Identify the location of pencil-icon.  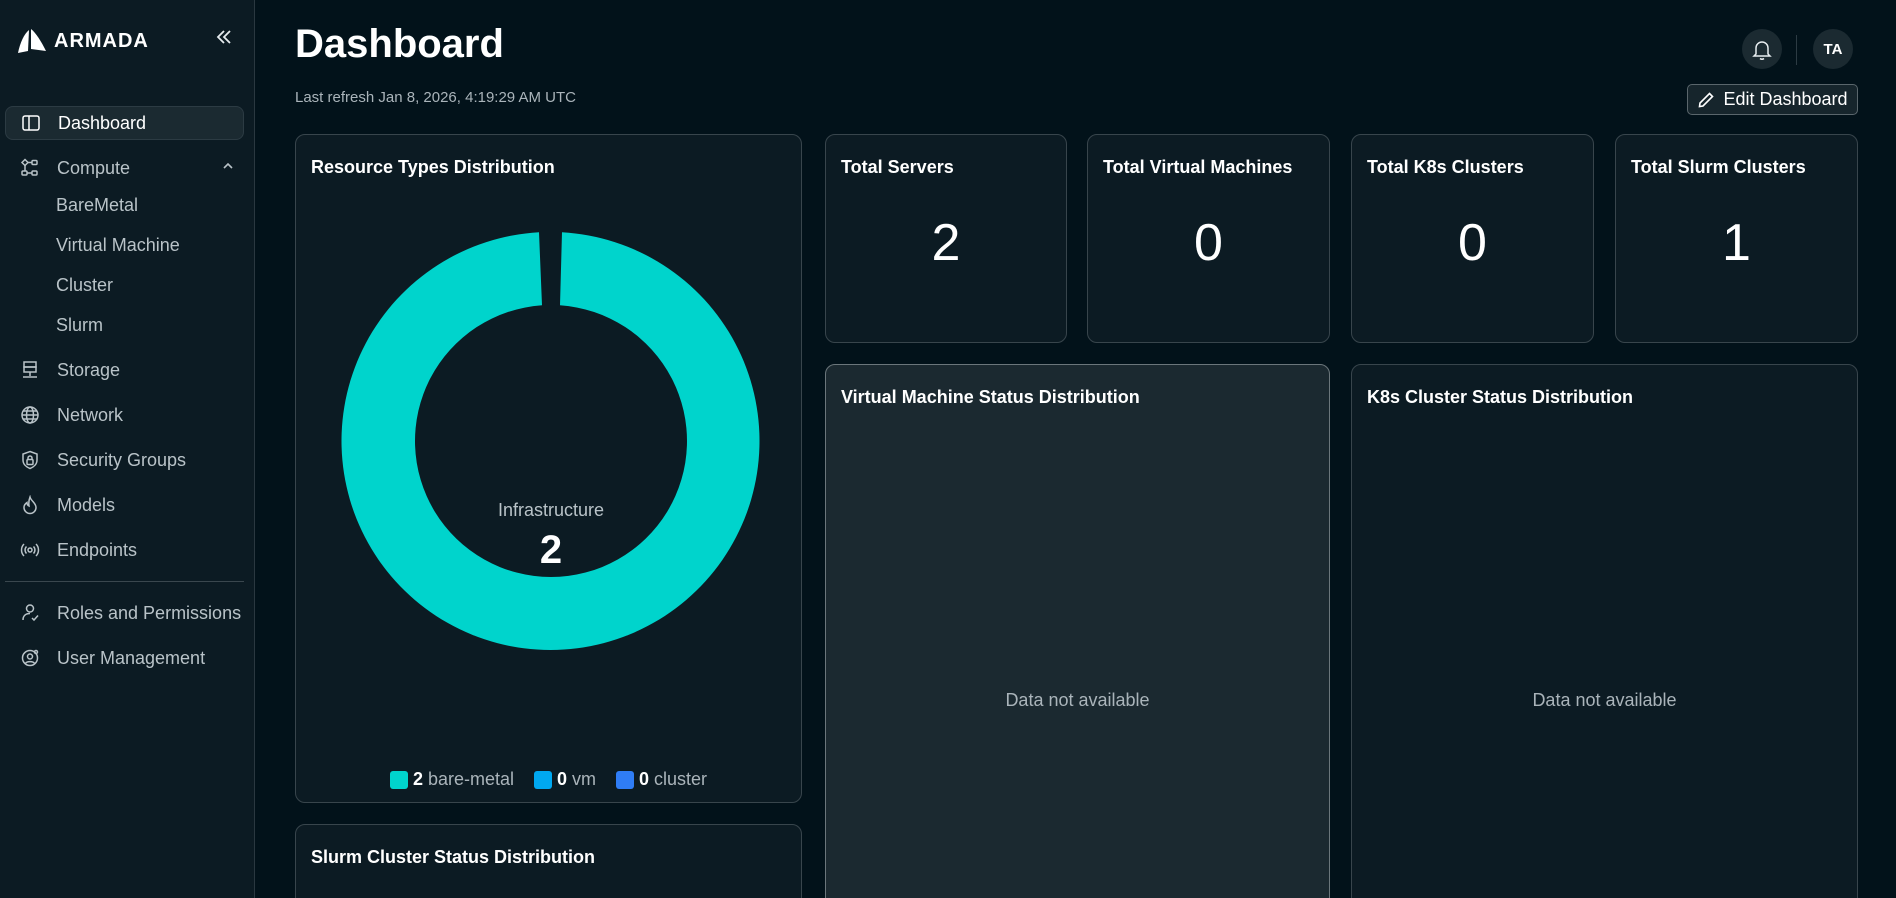
(1707, 99).